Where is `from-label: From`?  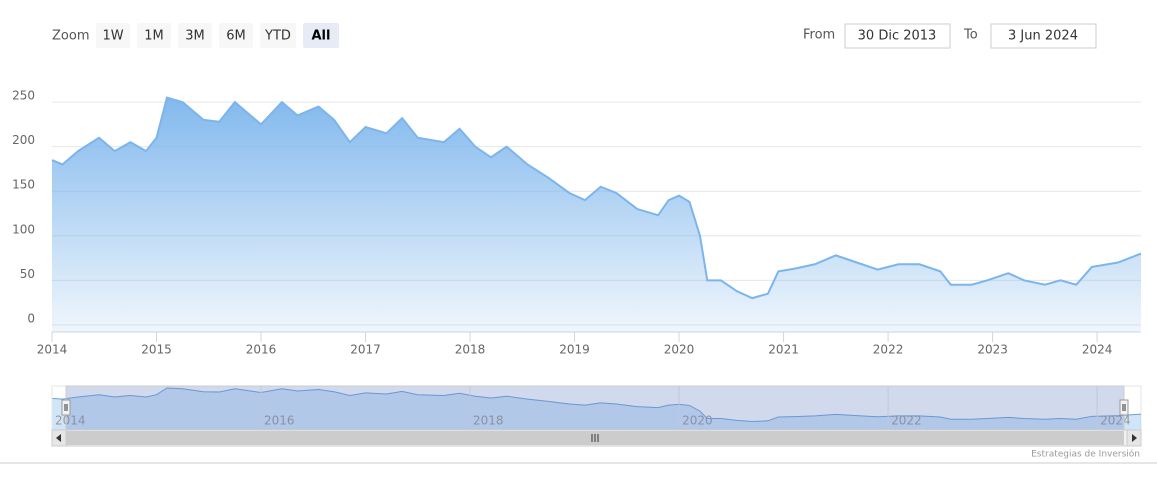
from-label: From is located at coordinates (819, 35).